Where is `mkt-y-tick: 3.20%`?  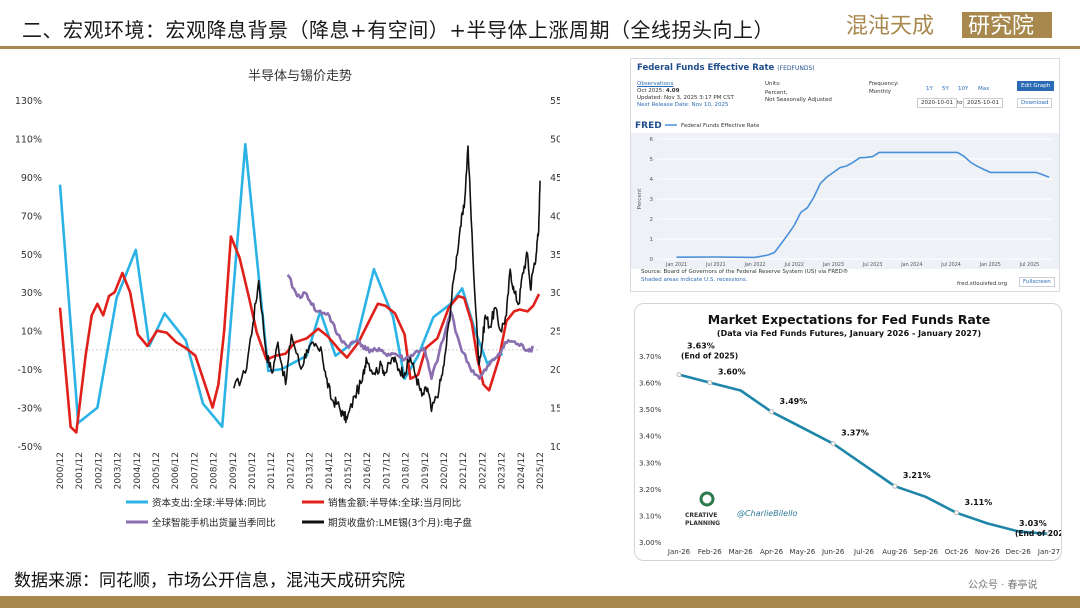
mkt-y-tick: 3.20% is located at coordinates (650, 490).